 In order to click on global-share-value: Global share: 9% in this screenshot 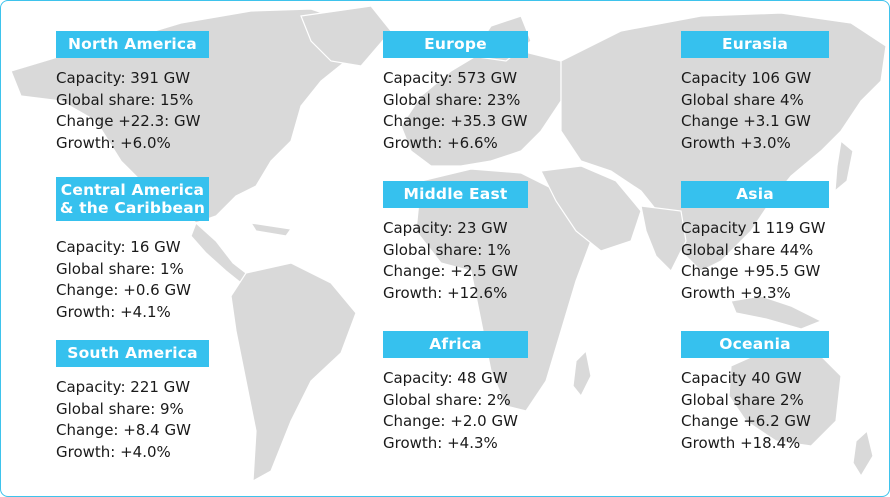, I will do `click(120, 408)`.